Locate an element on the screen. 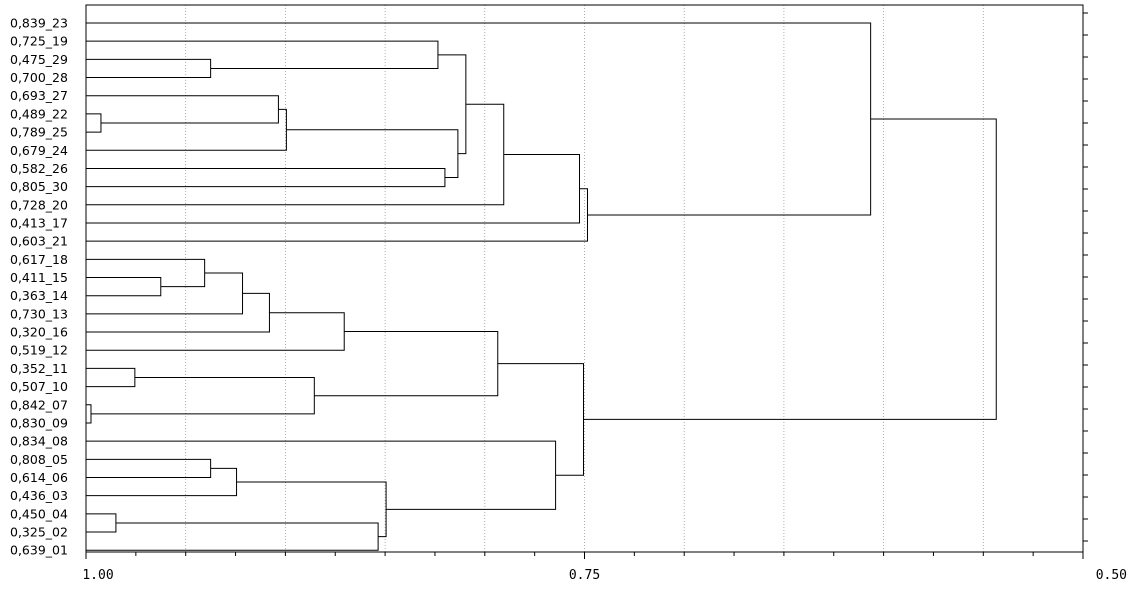  leaf-label: 0,582_26 is located at coordinates (39, 168).